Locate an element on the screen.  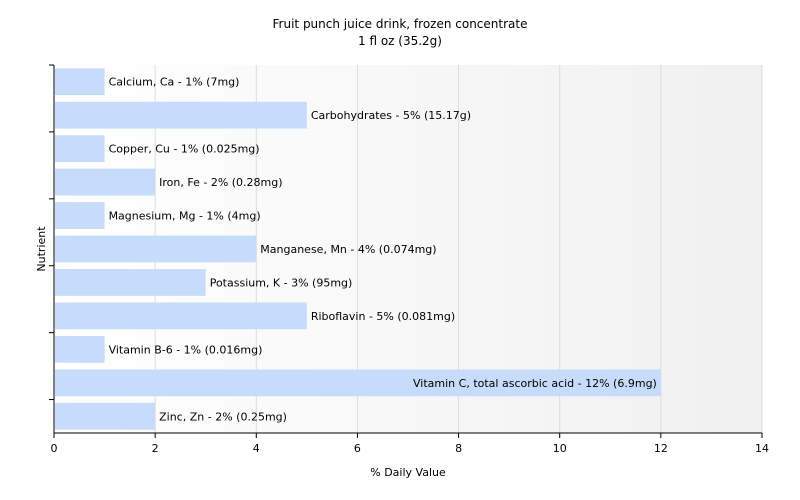
x-tick-label: 8 is located at coordinates (458, 448).